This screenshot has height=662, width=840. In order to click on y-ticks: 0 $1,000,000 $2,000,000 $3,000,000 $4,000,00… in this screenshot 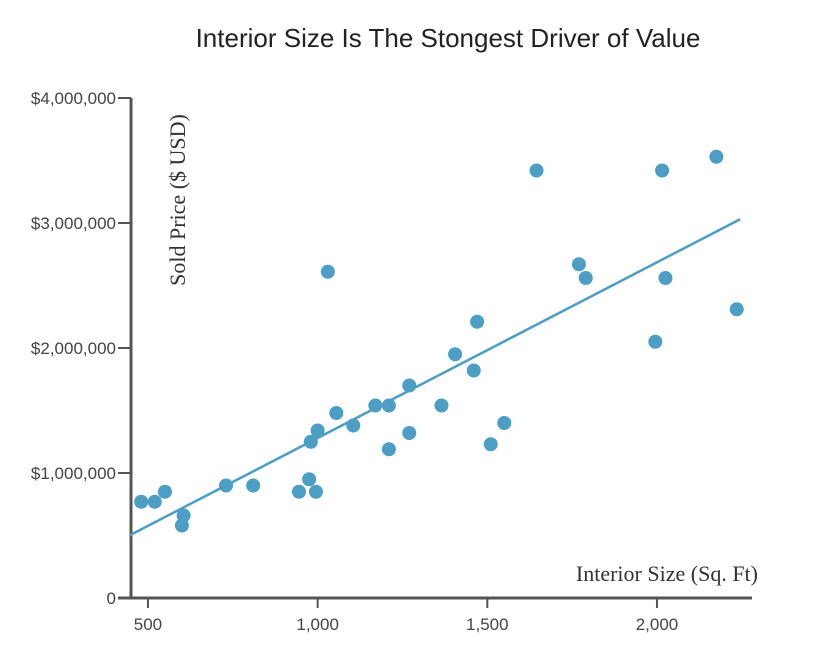, I will do `click(81, 348)`.